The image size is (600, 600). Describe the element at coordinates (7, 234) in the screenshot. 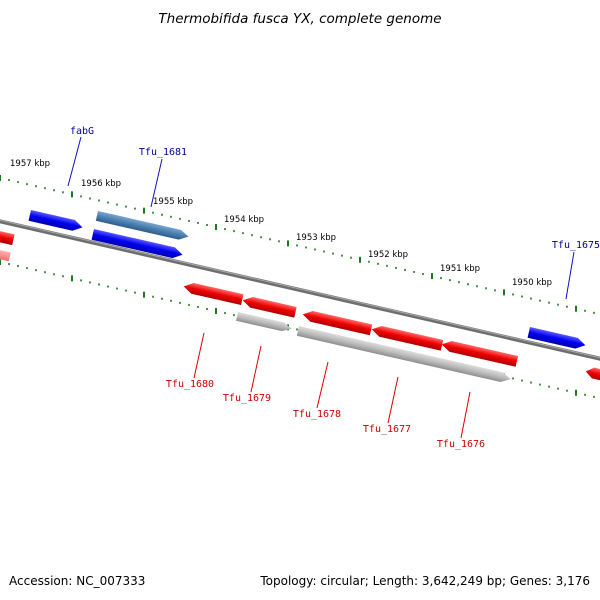

I see `gene-arrow-left-partial` at that location.